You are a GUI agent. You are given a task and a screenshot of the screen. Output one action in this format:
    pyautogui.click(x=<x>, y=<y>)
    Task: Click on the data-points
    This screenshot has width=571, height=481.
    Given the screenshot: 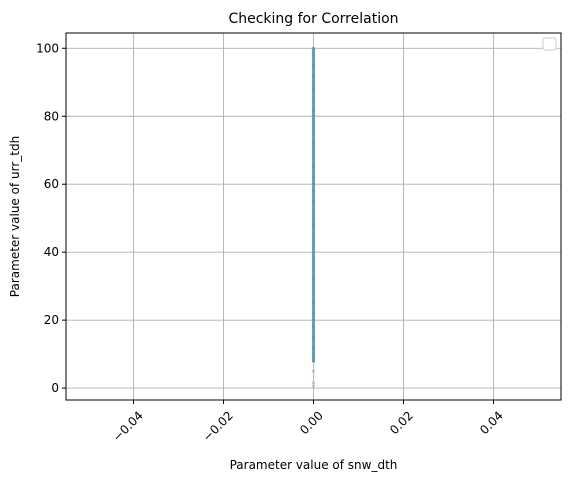 What is the action you would take?
    pyautogui.click(x=313, y=217)
    